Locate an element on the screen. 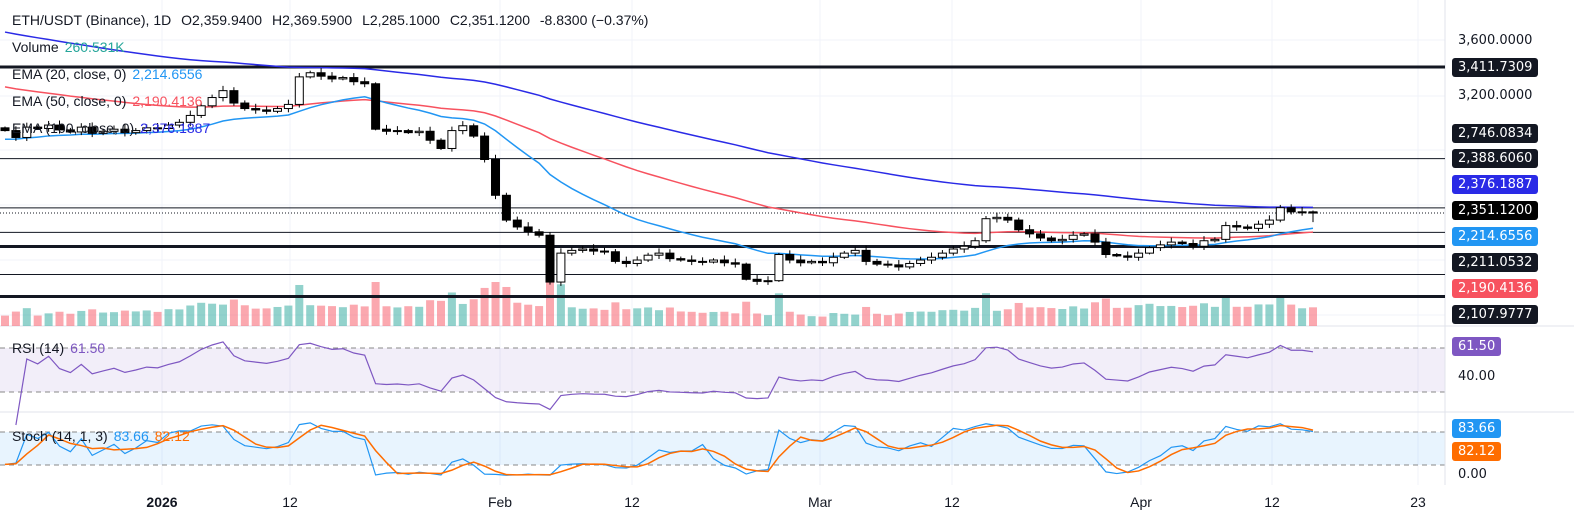 This screenshot has height=526, width=1574. volume-legend: Volume 260.531K is located at coordinates (71, 47).